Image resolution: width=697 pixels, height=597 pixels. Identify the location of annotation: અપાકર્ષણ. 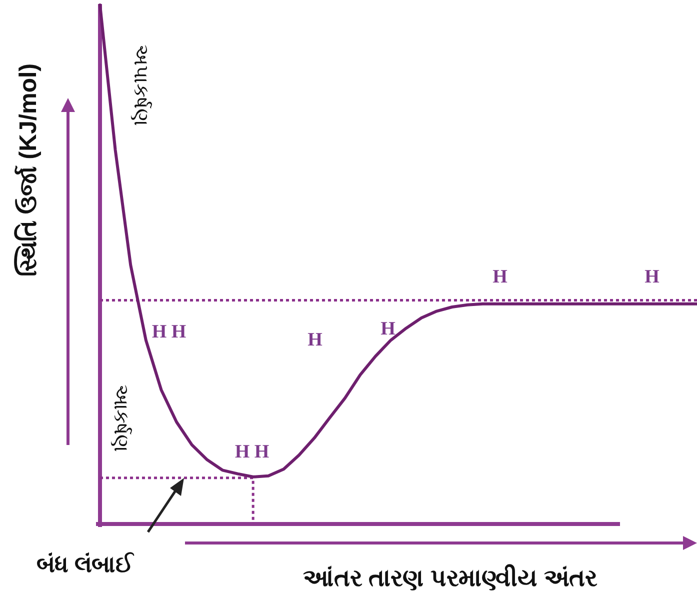
(141, 85).